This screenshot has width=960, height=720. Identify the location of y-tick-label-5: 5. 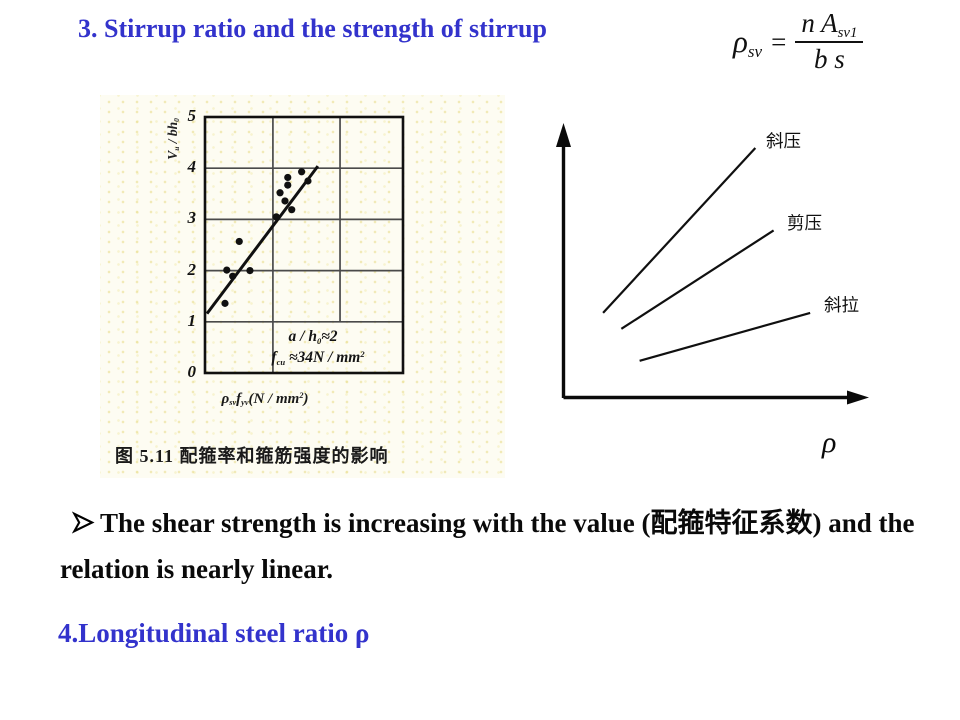
(192, 115).